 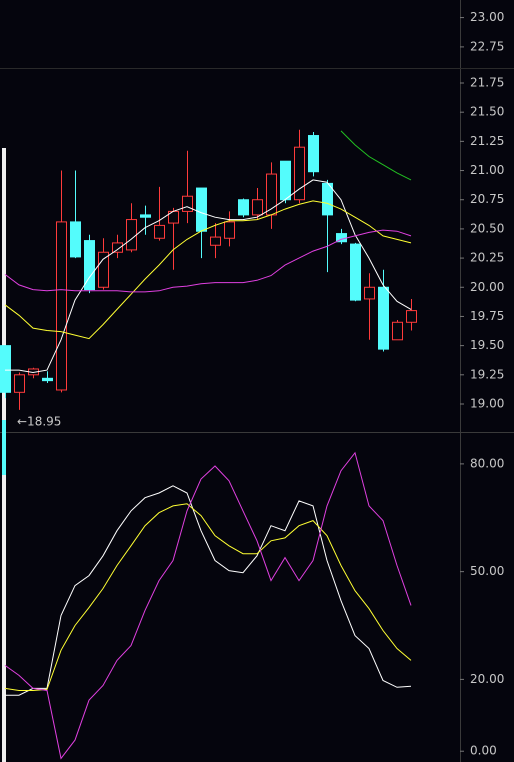 I want to click on y-tick-label: 20.75, so click(x=487, y=199).